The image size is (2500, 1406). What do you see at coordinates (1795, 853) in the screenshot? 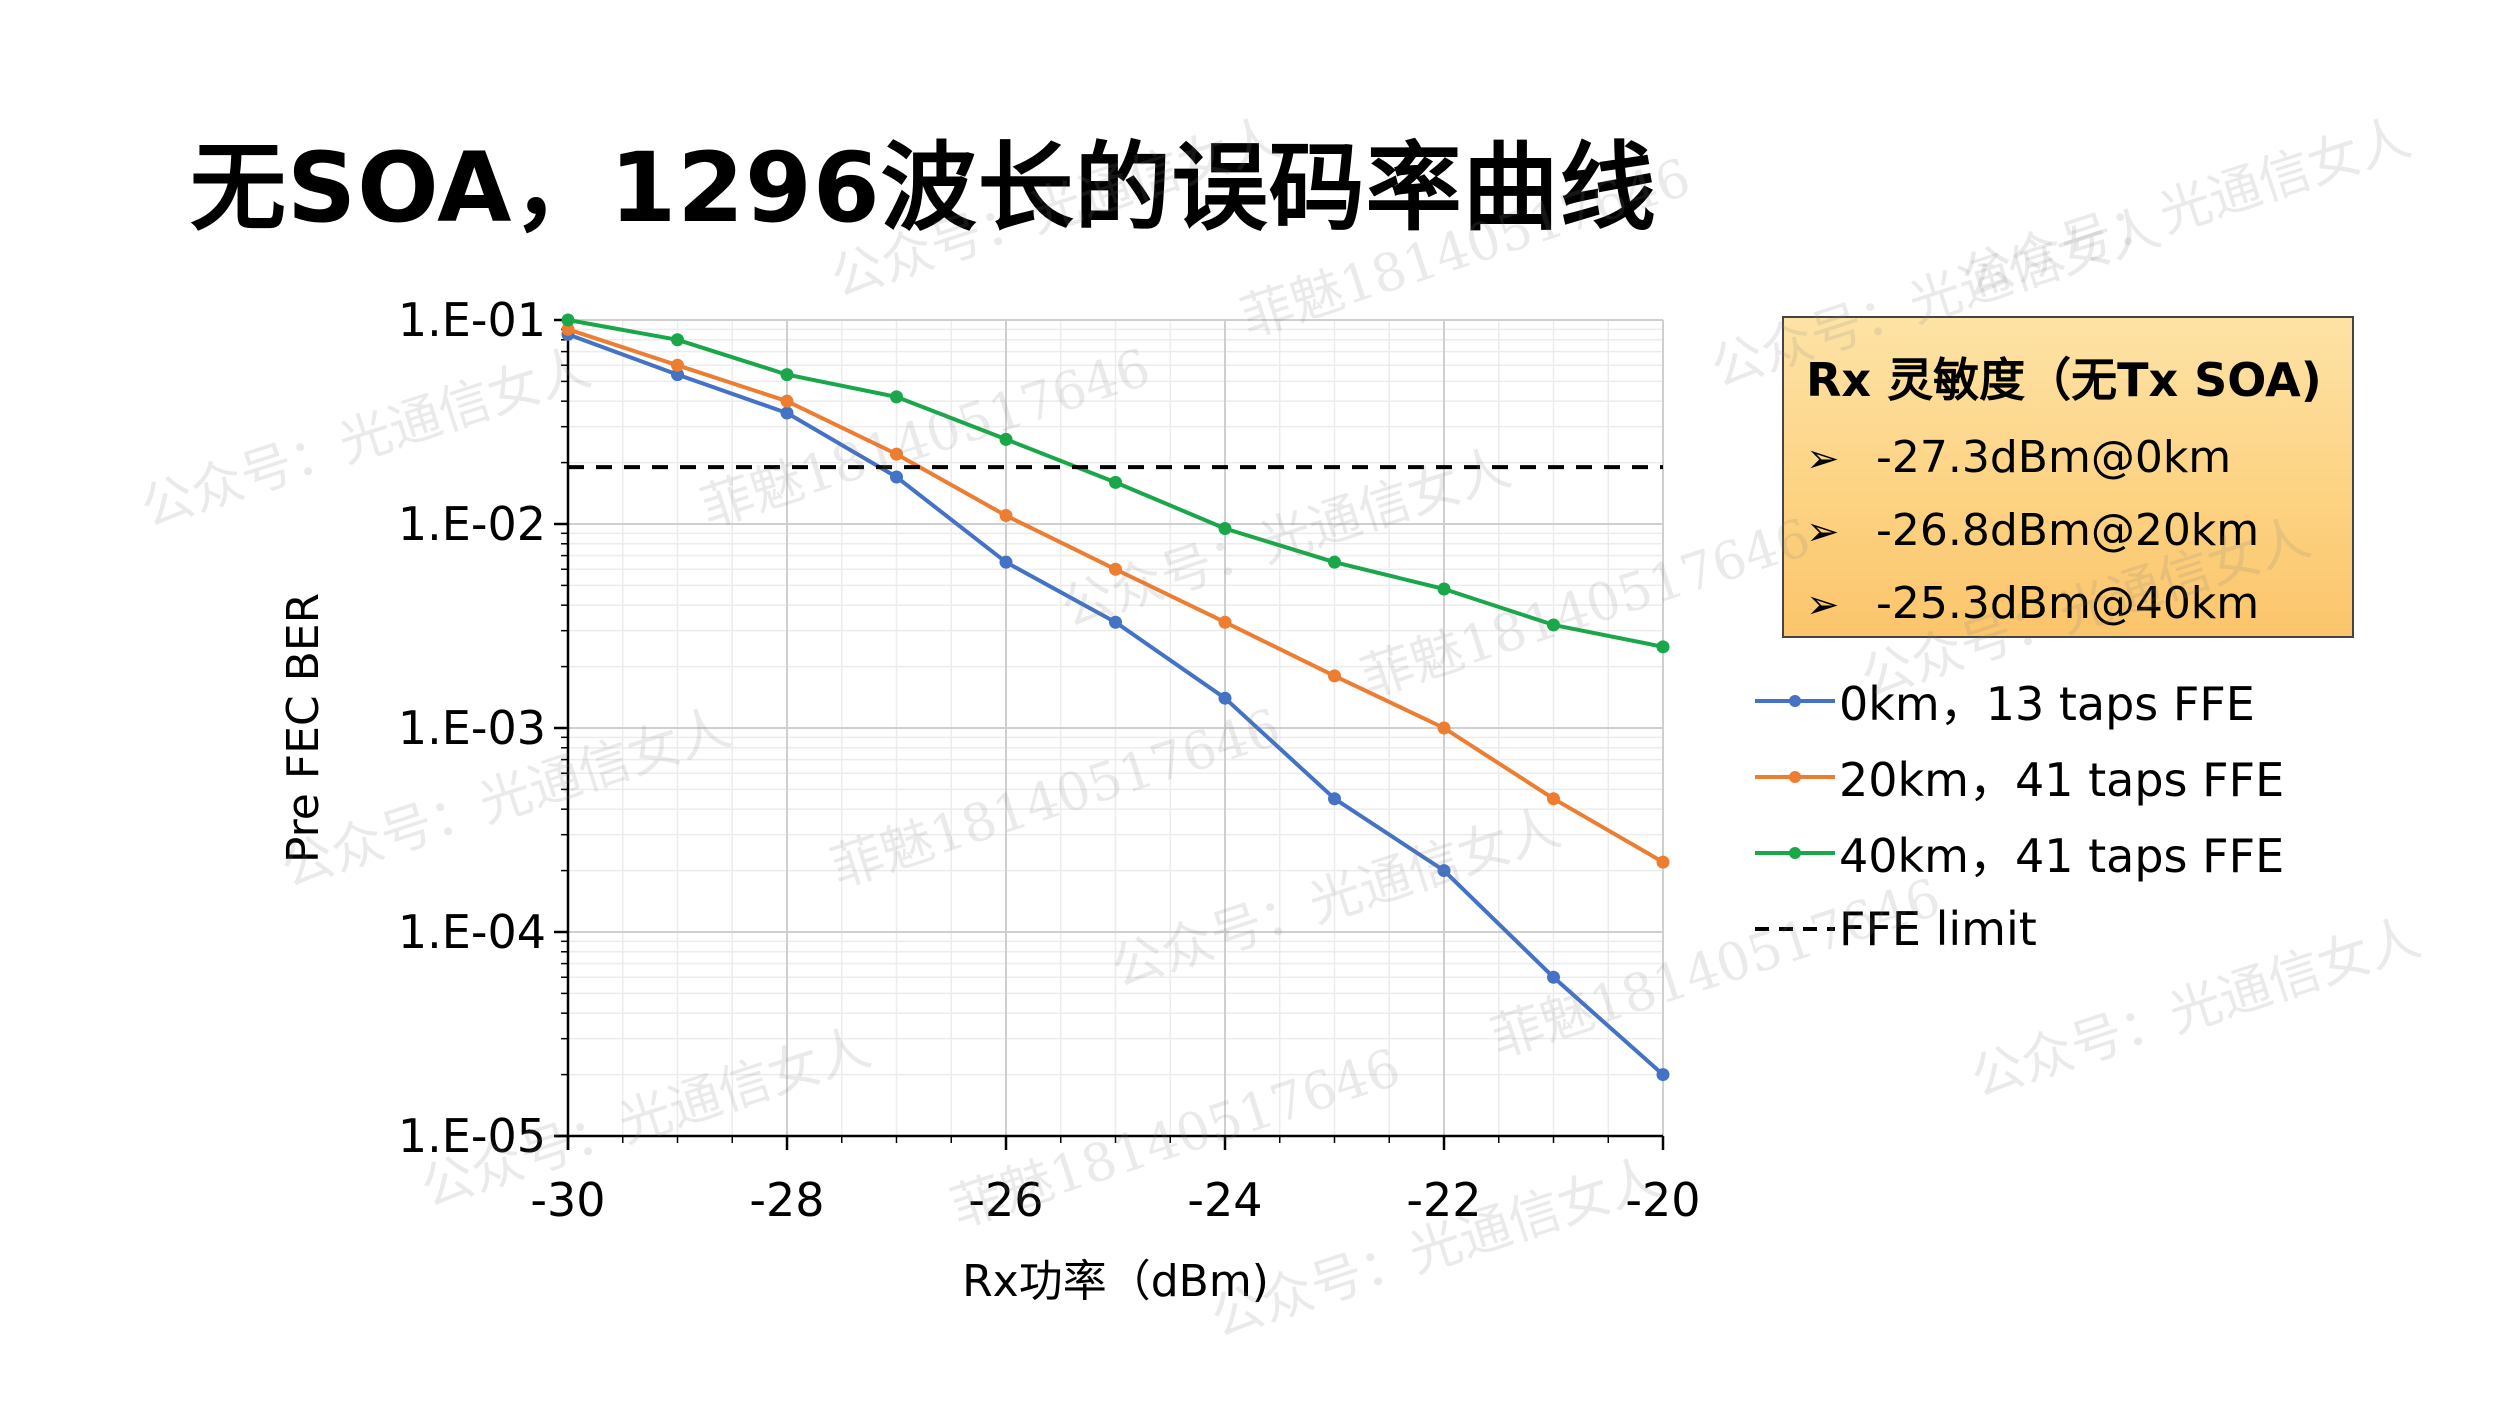
I see `legend-marker-40km` at bounding box center [1795, 853].